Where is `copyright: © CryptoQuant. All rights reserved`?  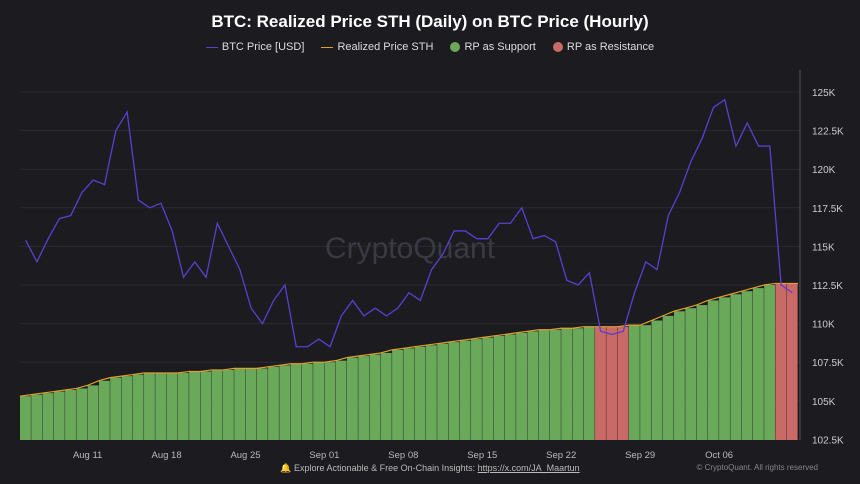
copyright: © CryptoQuant. All rights reserved is located at coordinates (757, 467).